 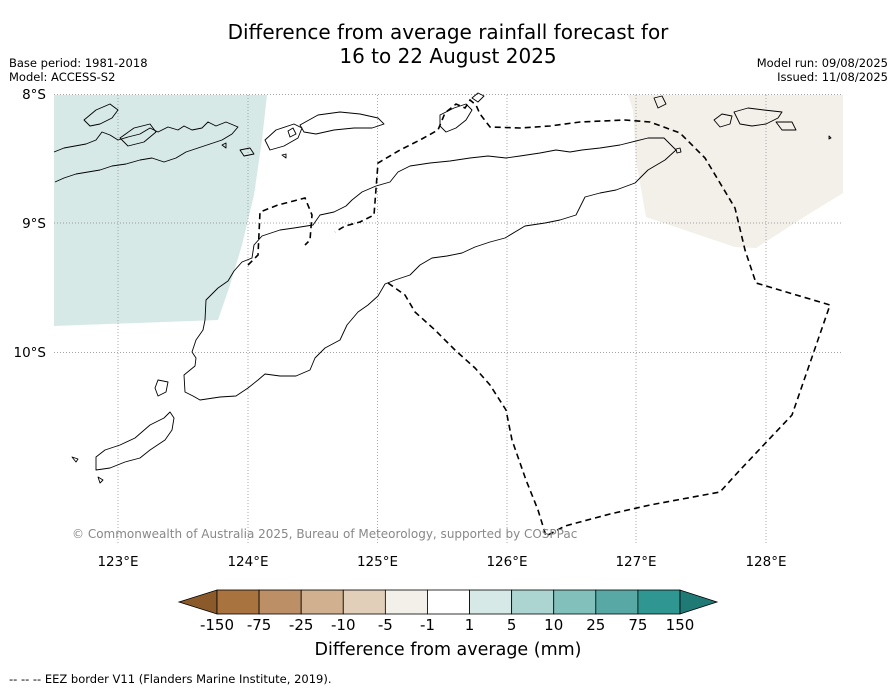 I want to click on colorbar-tick-label: -10, so click(x=343, y=625).